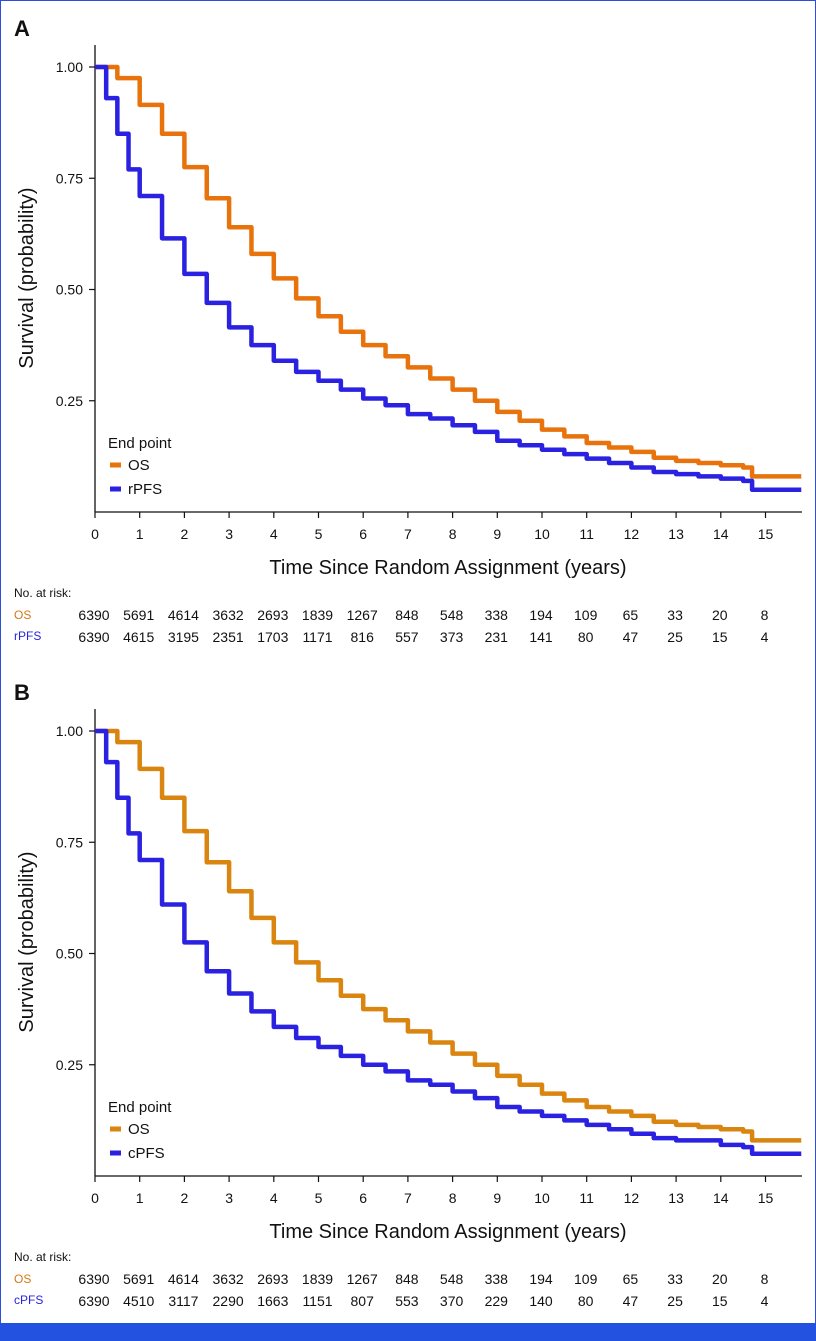  What do you see at coordinates (140, 534) in the screenshot?
I see `panel-a-x-tick-label: 1` at bounding box center [140, 534].